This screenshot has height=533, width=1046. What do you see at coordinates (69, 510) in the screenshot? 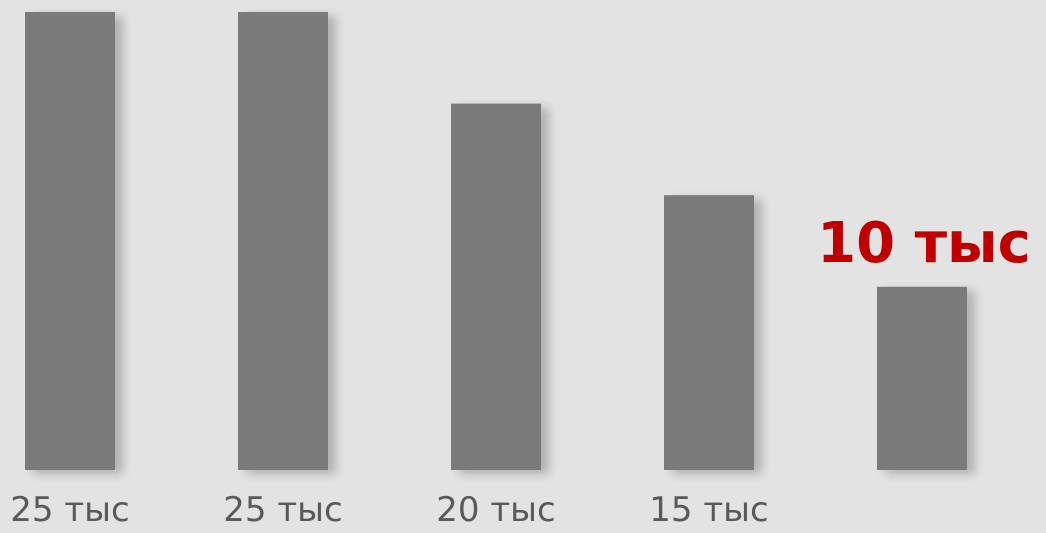
I see `category-label-0: 25 тыс` at bounding box center [69, 510].